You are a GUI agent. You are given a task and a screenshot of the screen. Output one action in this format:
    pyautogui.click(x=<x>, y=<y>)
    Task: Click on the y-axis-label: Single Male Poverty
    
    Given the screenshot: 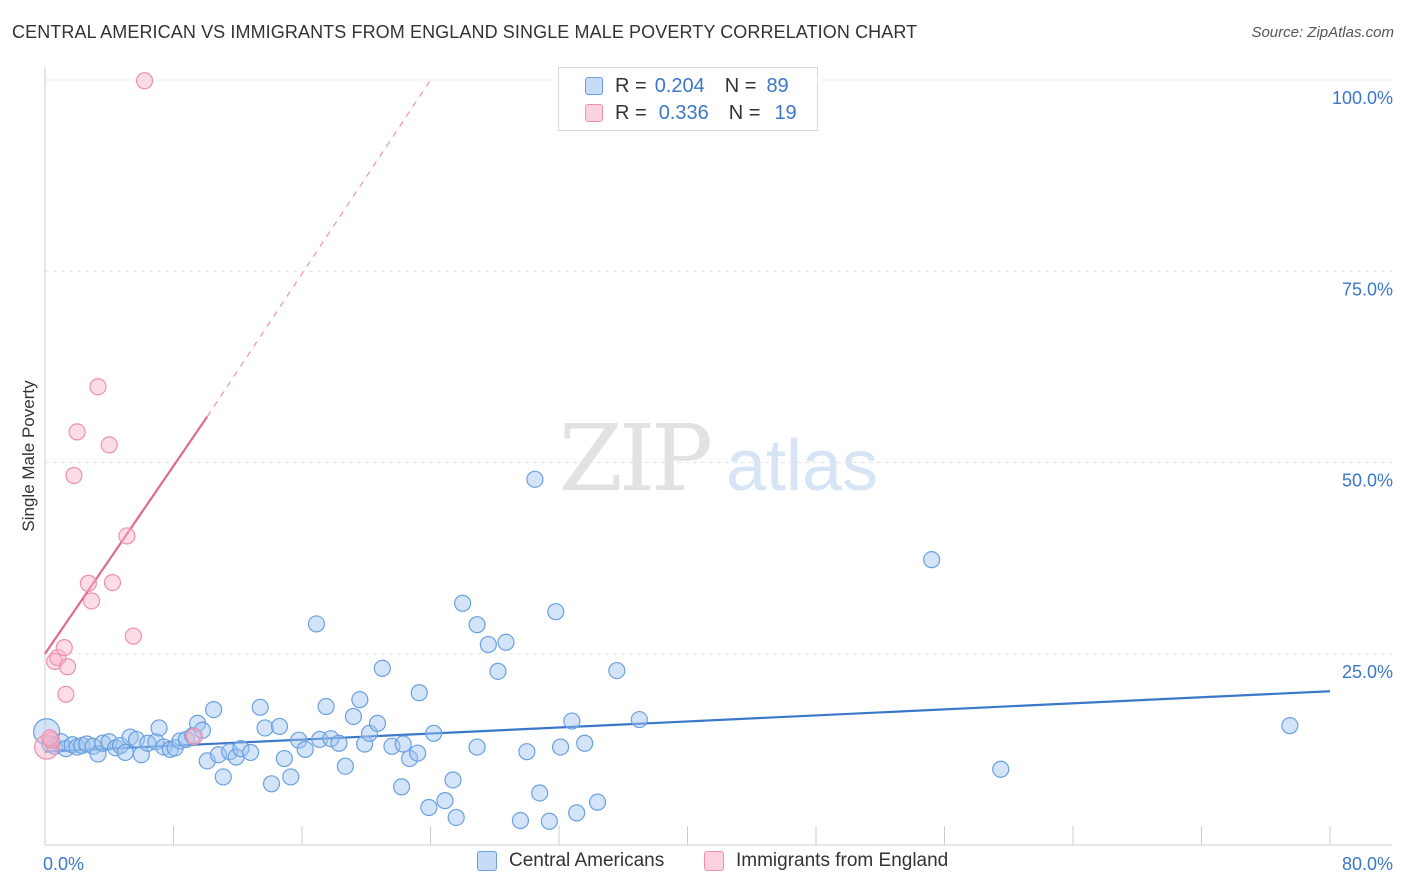 What is the action you would take?
    pyautogui.click(x=28, y=456)
    